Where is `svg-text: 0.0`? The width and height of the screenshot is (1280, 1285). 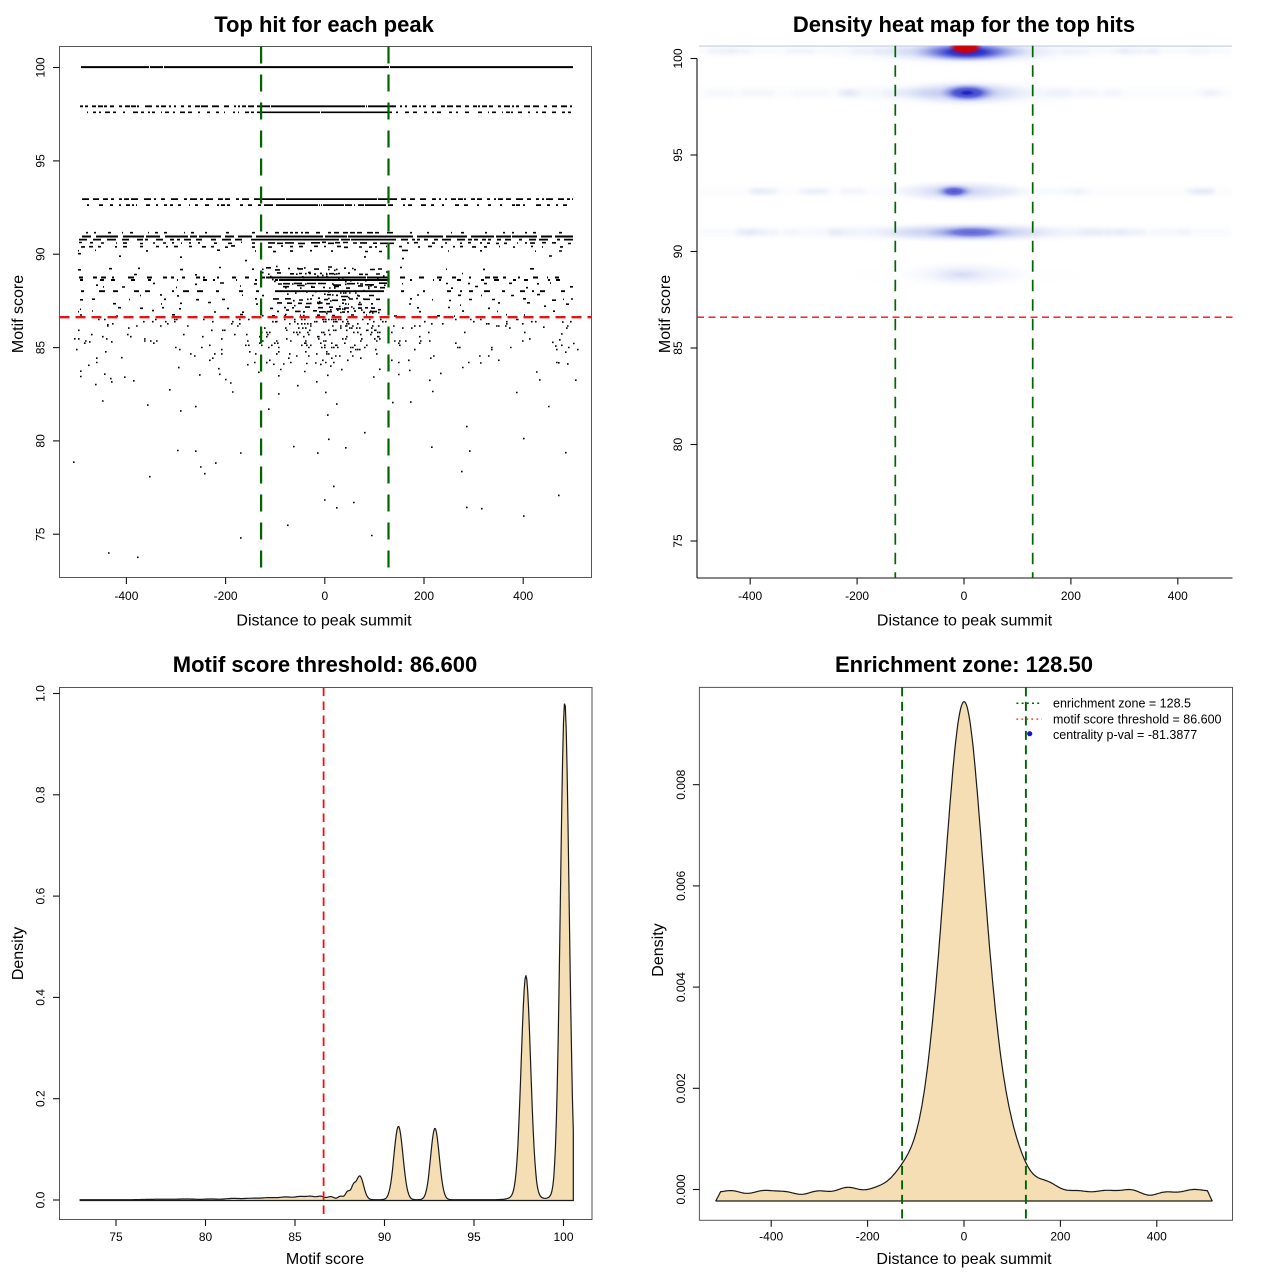
svg-text: 0.0 is located at coordinates (41, 1199).